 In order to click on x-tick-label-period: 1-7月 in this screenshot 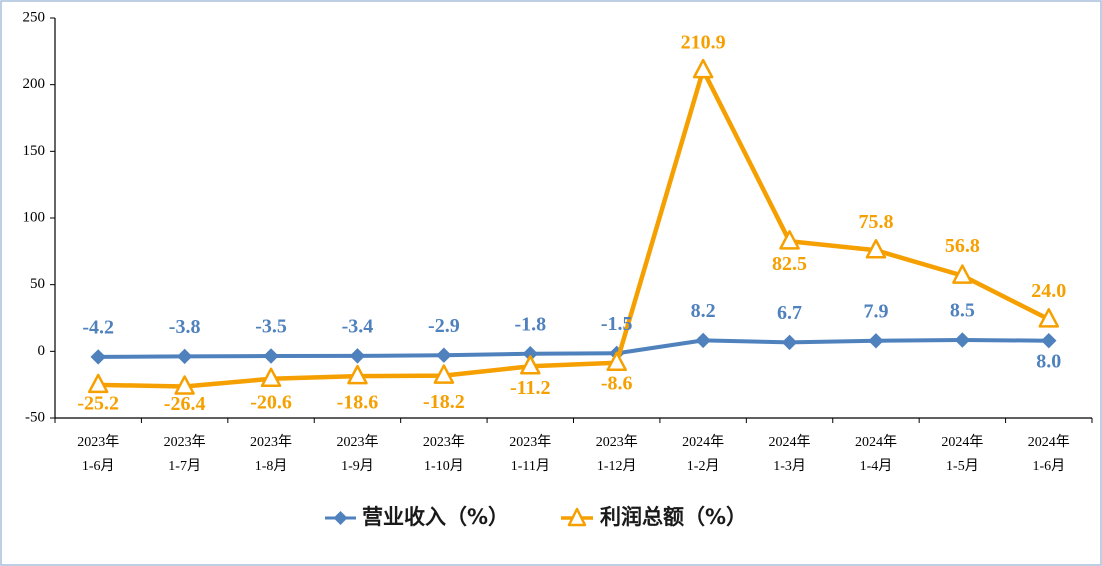, I will do `click(184, 466)`.